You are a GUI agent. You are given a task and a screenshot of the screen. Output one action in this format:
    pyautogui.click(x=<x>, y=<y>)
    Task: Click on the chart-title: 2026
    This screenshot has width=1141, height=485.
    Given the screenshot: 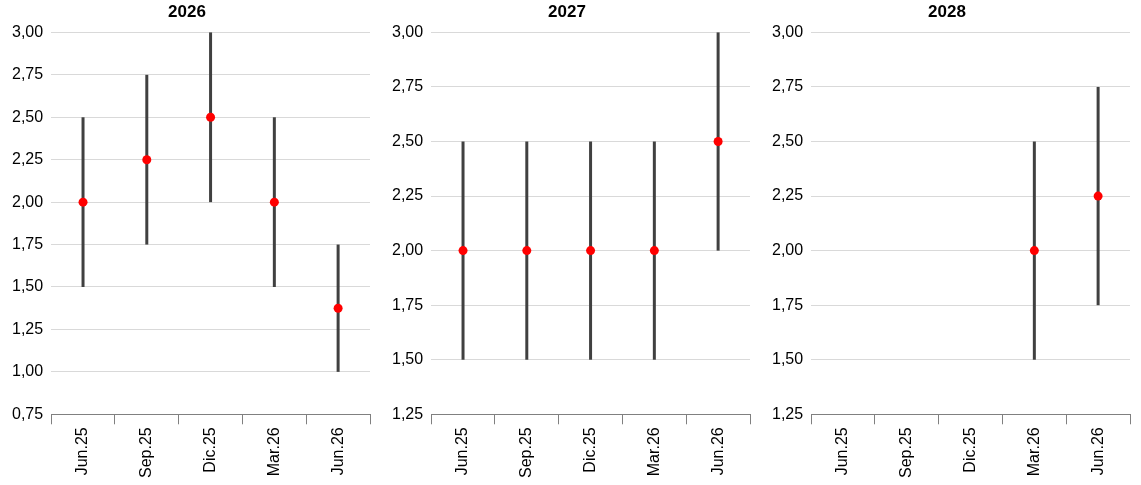 What is the action you would take?
    pyautogui.click(x=187, y=11)
    